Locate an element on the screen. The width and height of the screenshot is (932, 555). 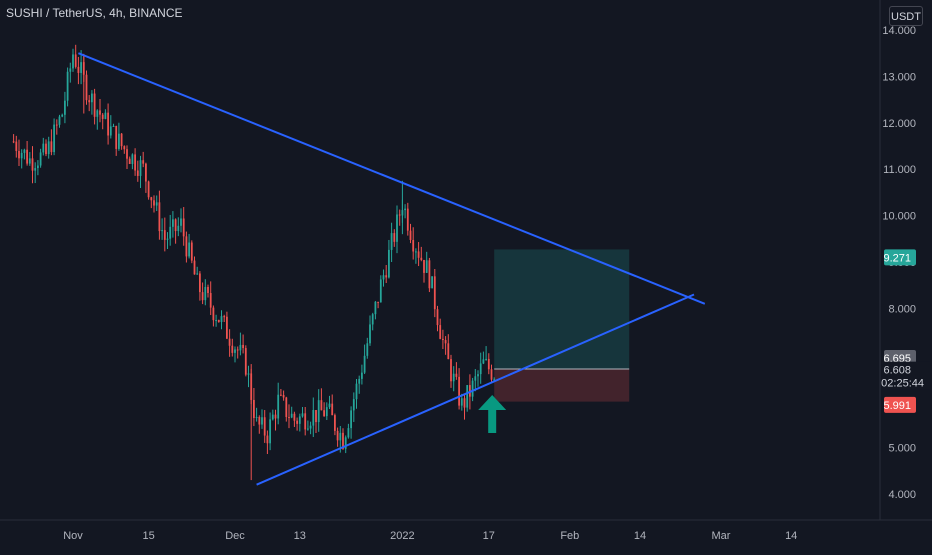
price-tick-label: 4.000 is located at coordinates (902, 495).